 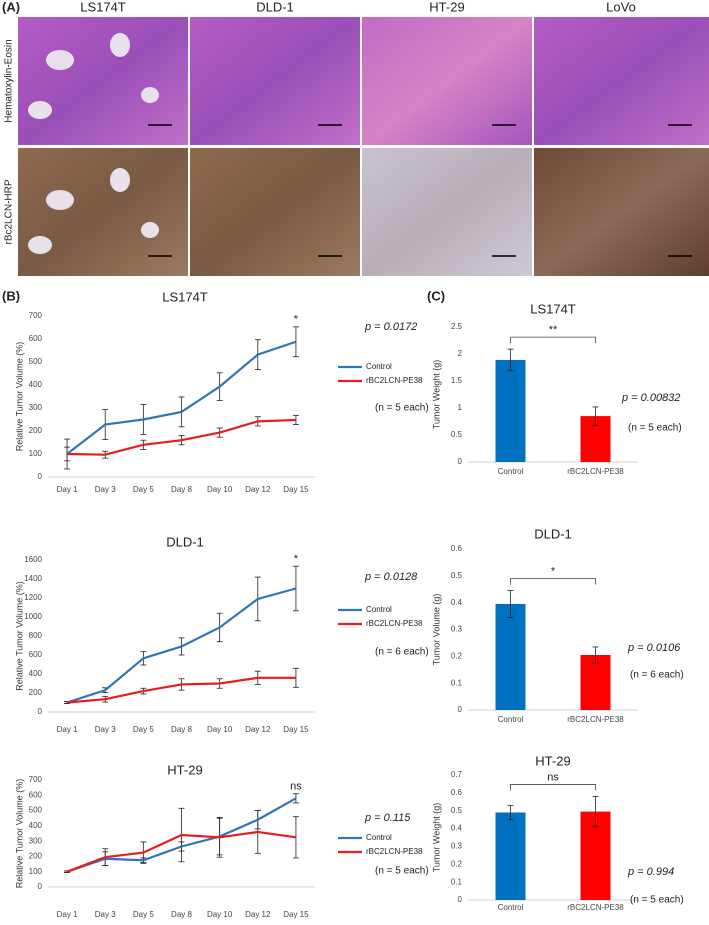 What do you see at coordinates (275, 7) in the screenshot?
I see `column-label: DLD-1` at bounding box center [275, 7].